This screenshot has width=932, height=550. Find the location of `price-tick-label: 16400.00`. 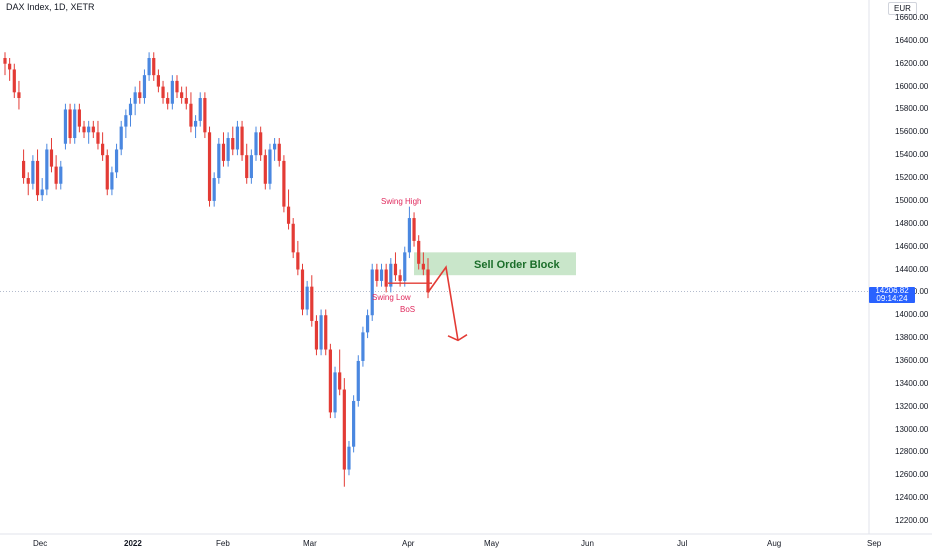

price-tick-label: 16400.00 is located at coordinates (912, 40).